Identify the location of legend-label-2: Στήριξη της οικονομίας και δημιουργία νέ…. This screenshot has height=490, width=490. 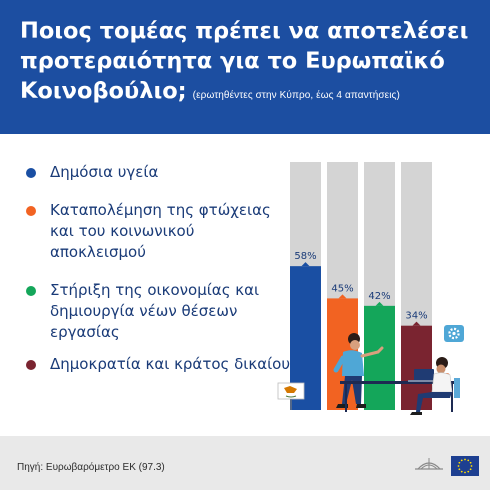
(155, 311).